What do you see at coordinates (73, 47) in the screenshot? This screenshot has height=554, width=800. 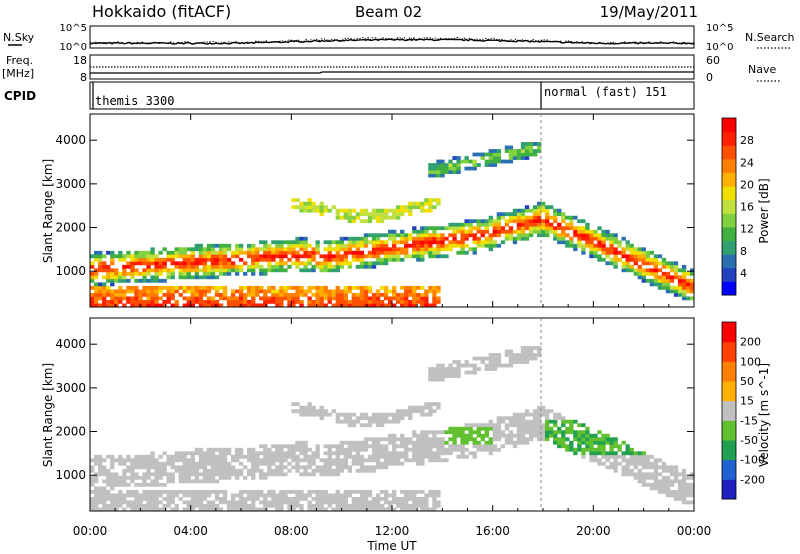 I see `nsky-tick-bottom: 10^0` at bounding box center [73, 47].